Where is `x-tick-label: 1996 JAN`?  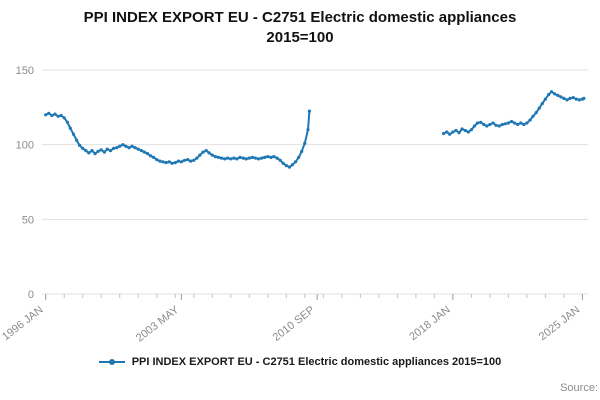 x-tick-label: 1996 JAN is located at coordinates (22, 323).